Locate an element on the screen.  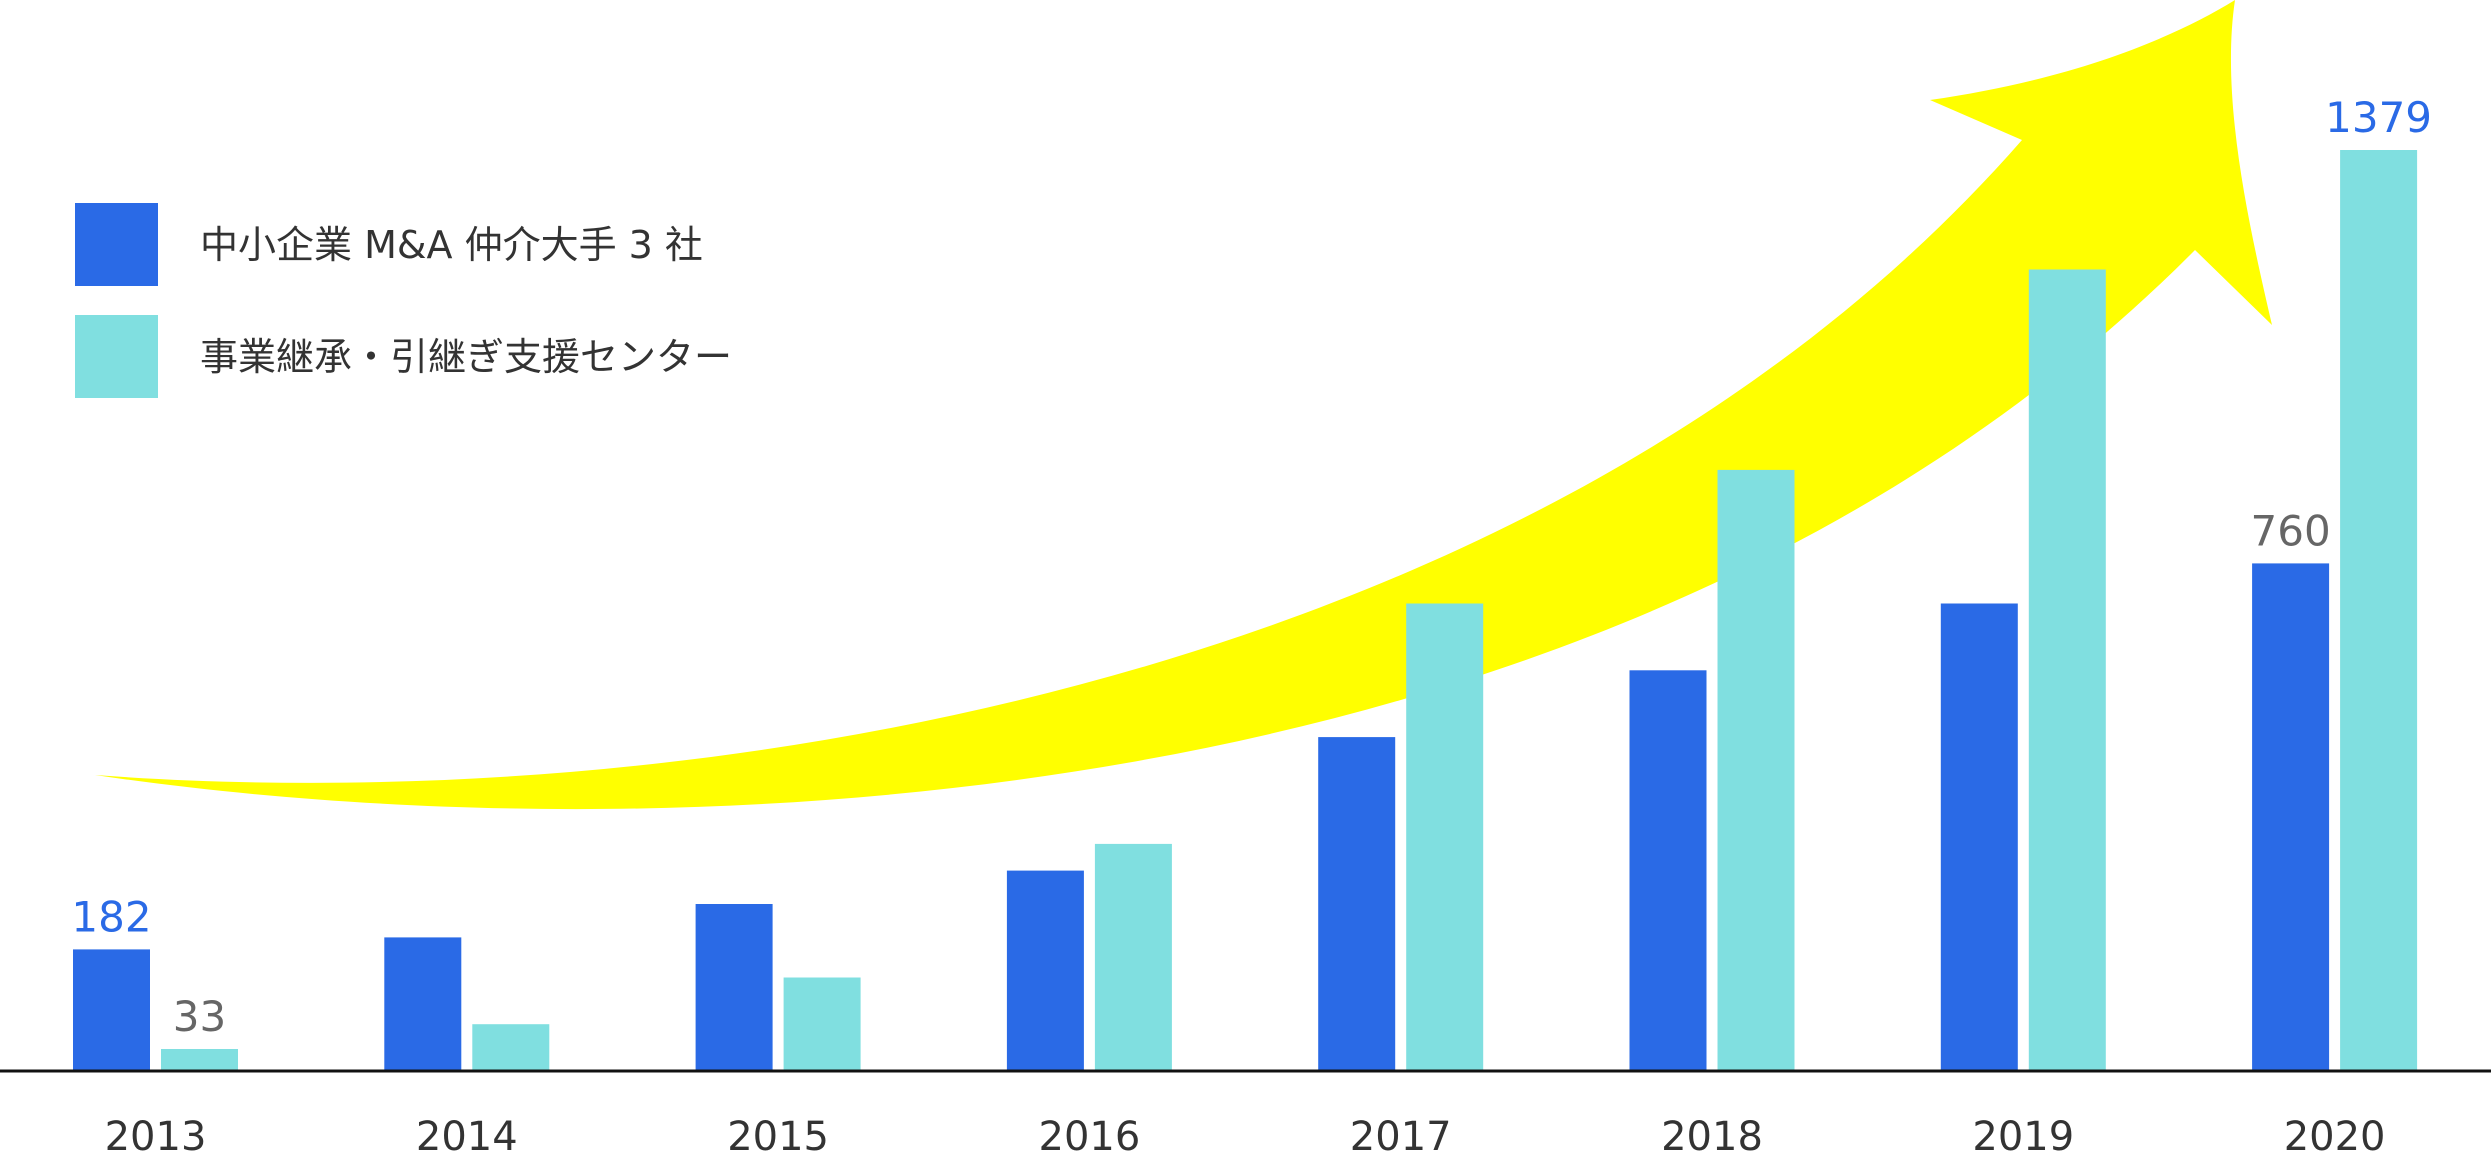
x-tick-2014: 2014 is located at coordinates (467, 1137).